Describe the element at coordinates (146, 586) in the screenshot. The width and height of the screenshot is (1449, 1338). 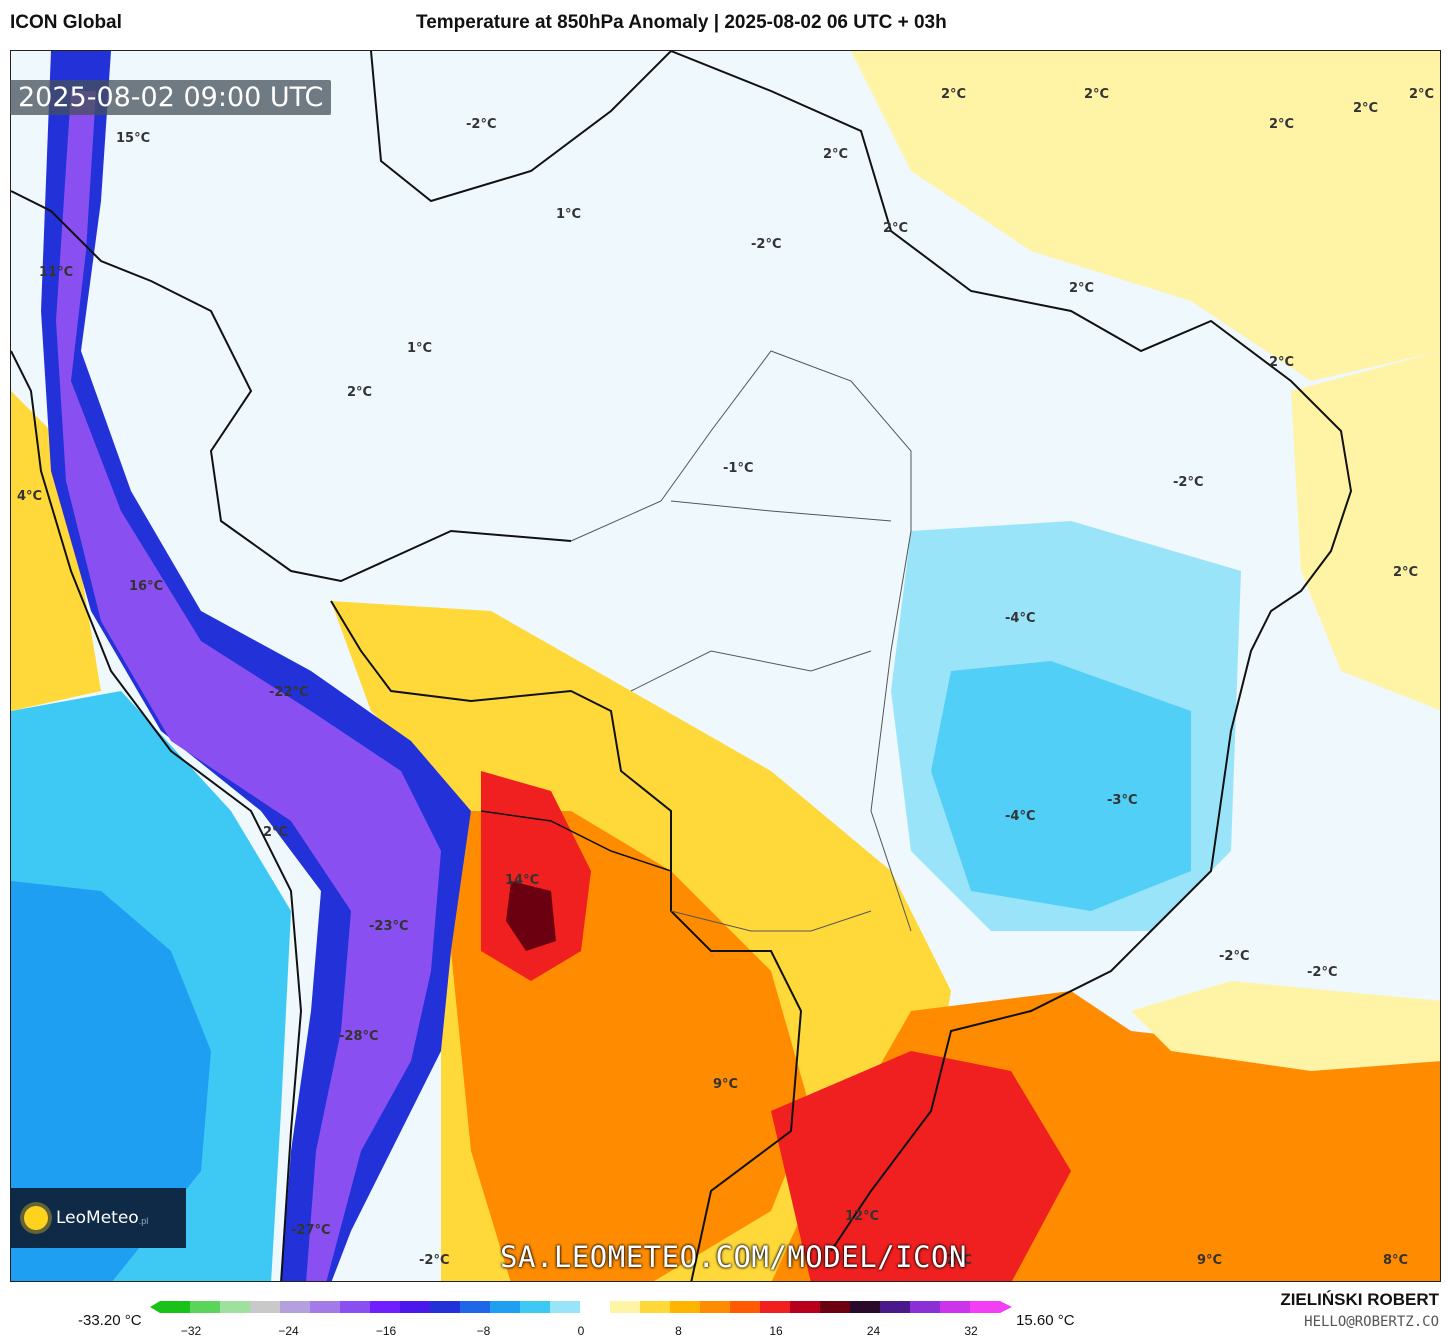
I see `contour-label: 16°C` at that location.